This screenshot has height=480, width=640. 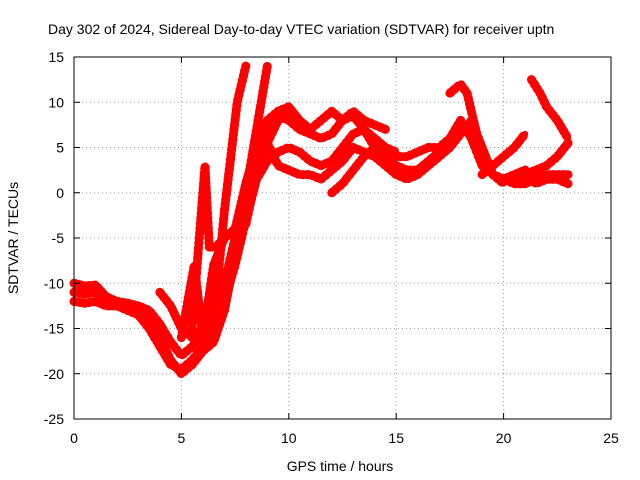 What do you see at coordinates (396, 438) in the screenshot?
I see `x-tick-label: 15` at bounding box center [396, 438].